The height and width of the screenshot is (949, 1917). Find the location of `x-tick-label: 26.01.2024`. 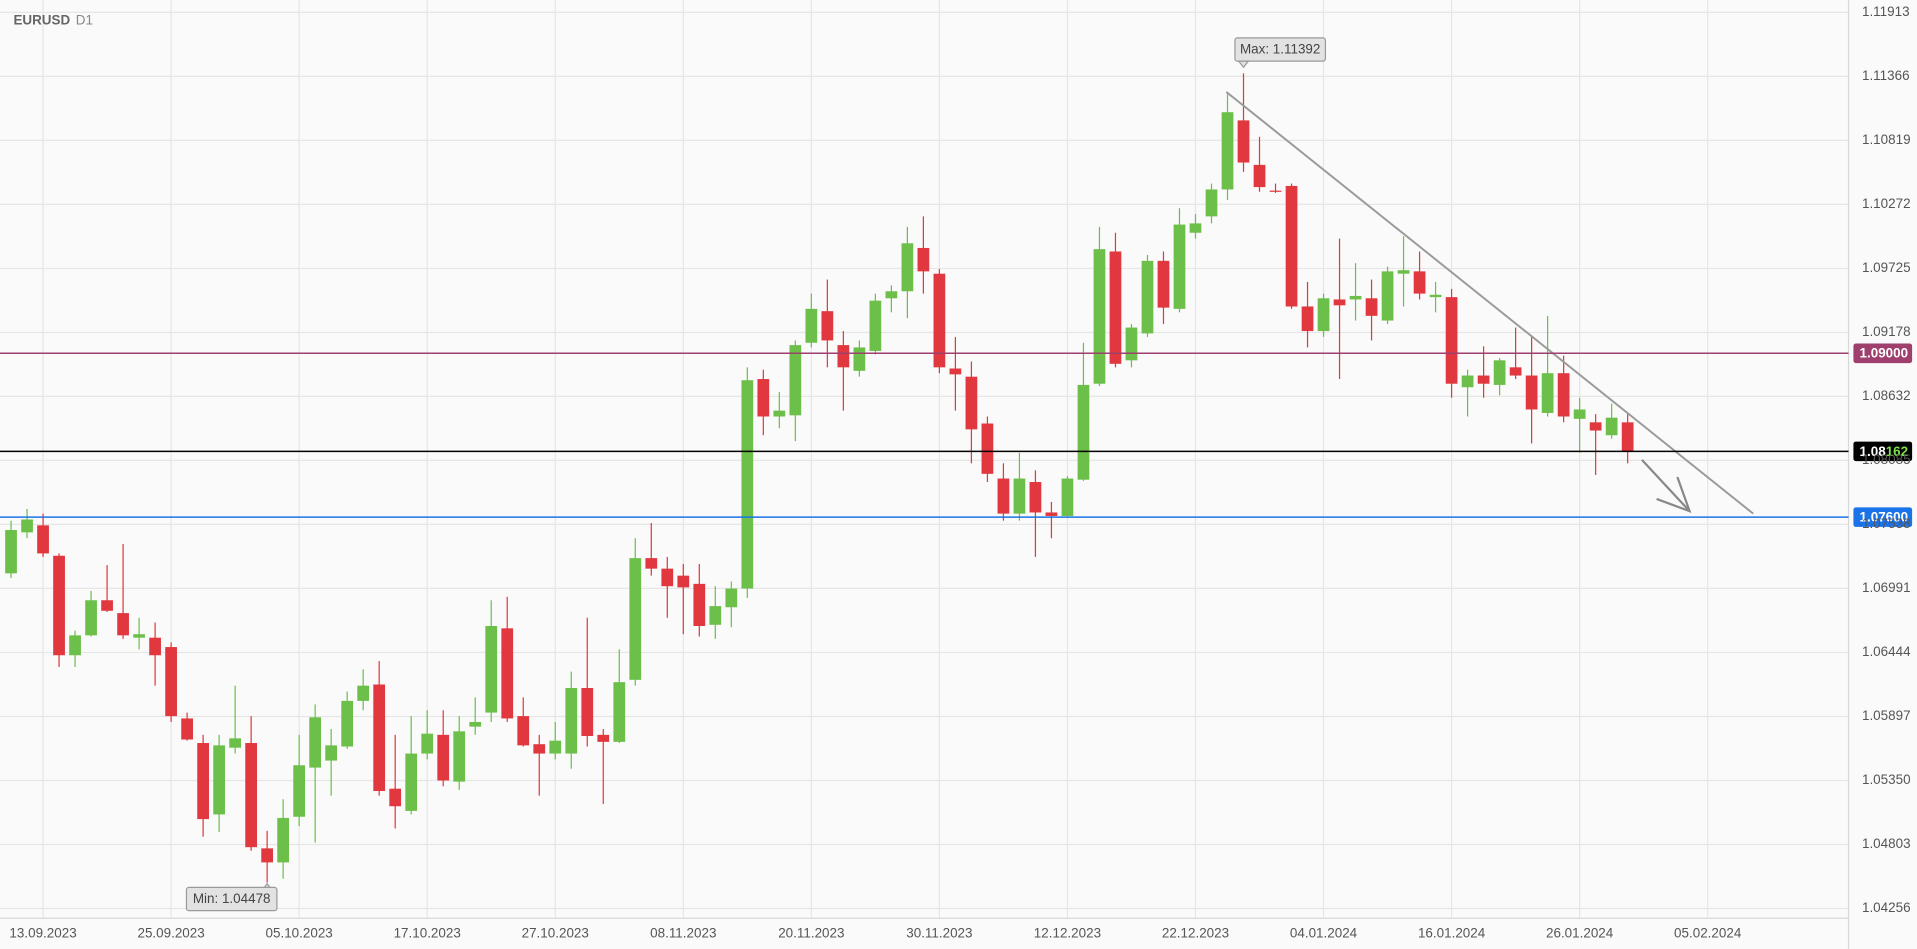

x-tick-label: 26.01.2024 is located at coordinates (1580, 933).